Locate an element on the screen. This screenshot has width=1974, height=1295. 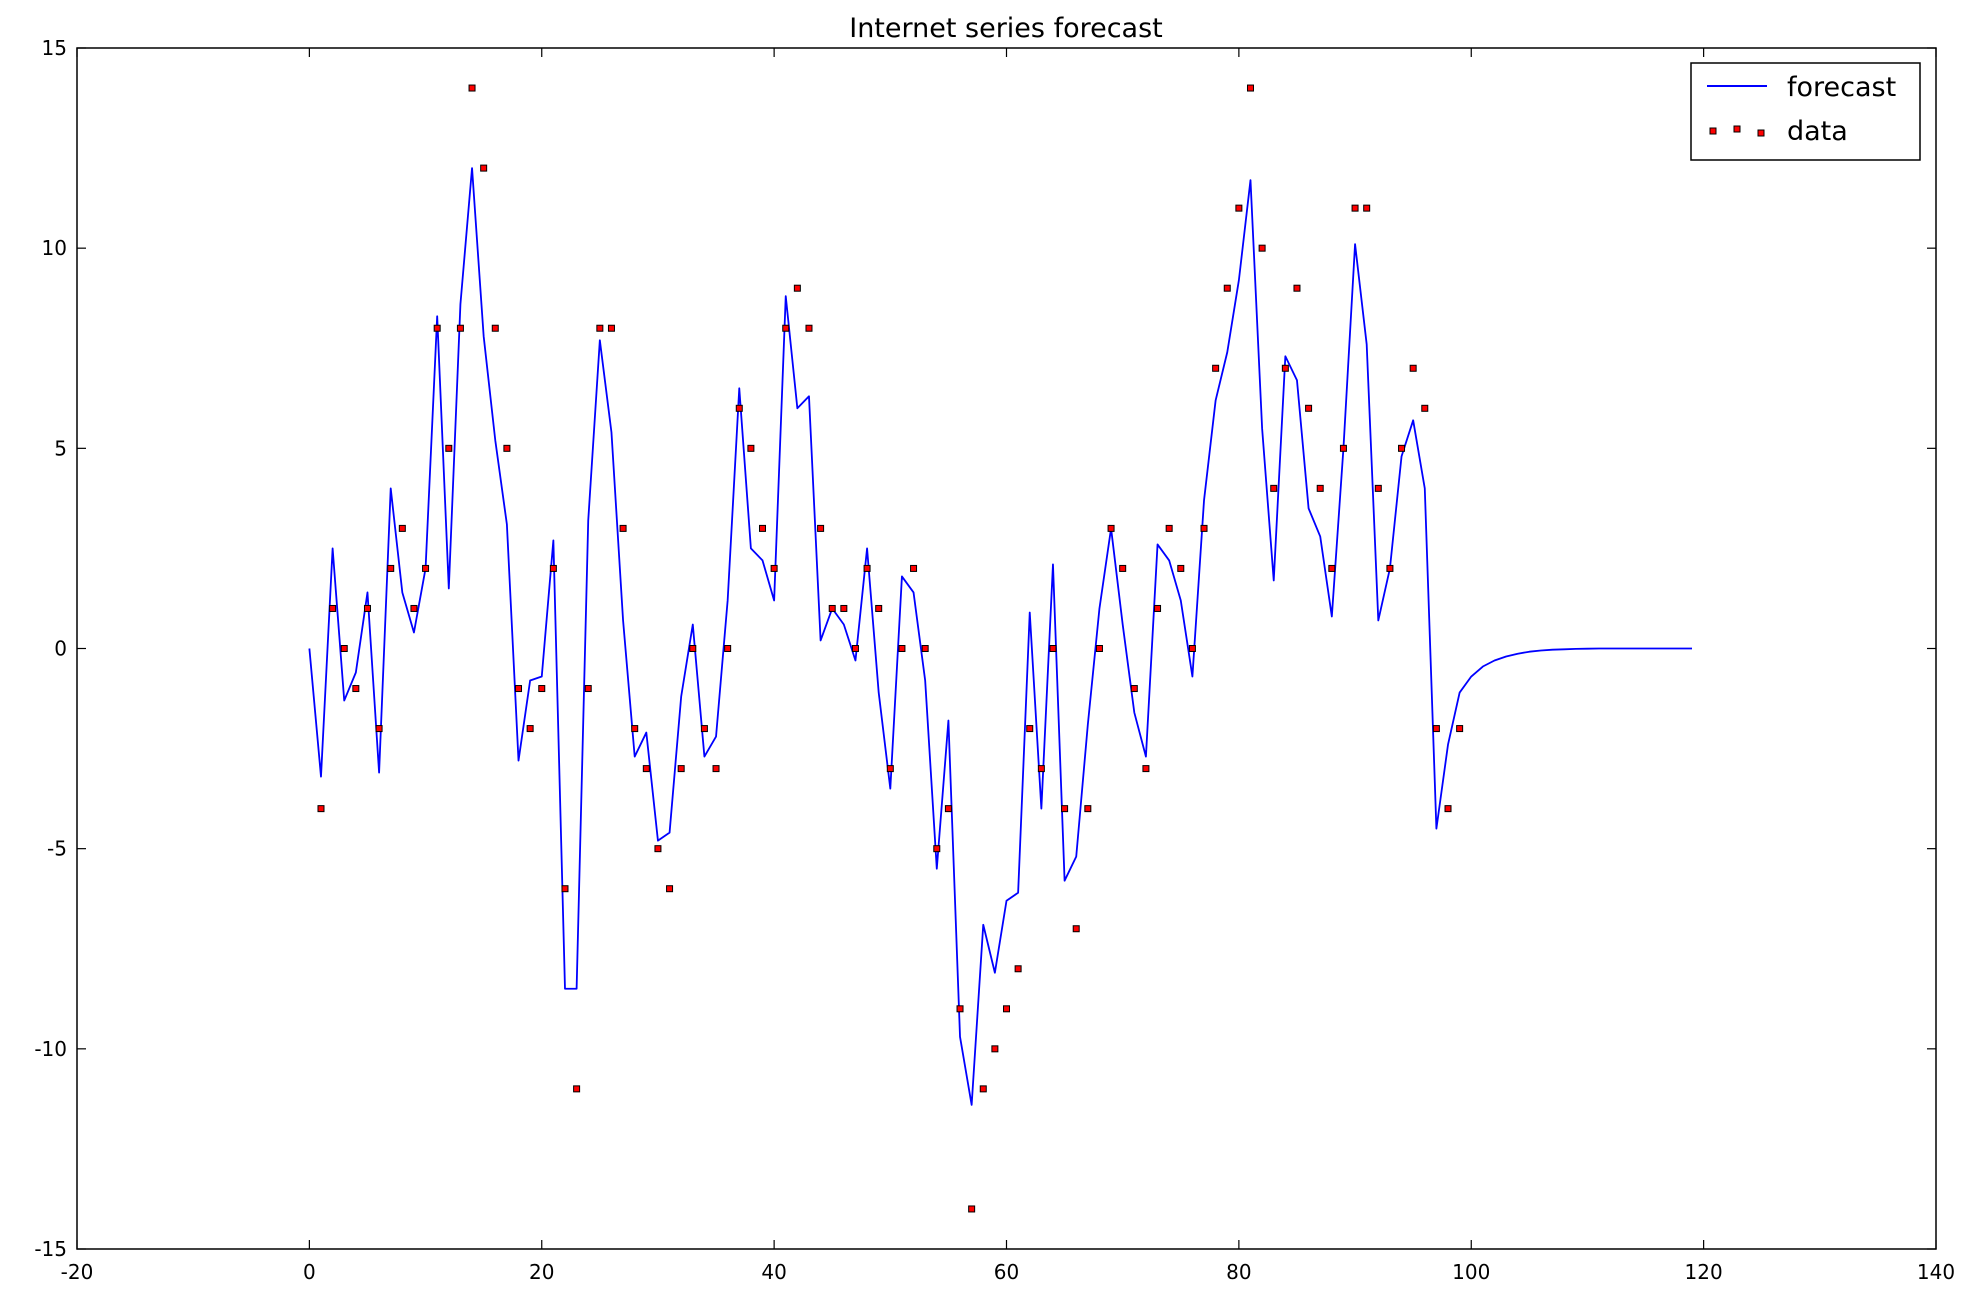
x-tick-label: 0 is located at coordinates (309, 1272).